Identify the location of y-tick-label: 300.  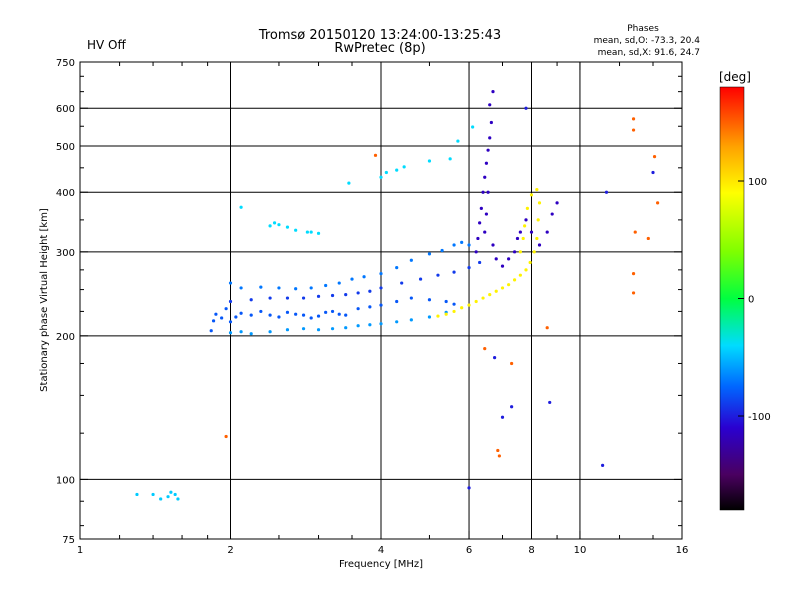
(65, 253).